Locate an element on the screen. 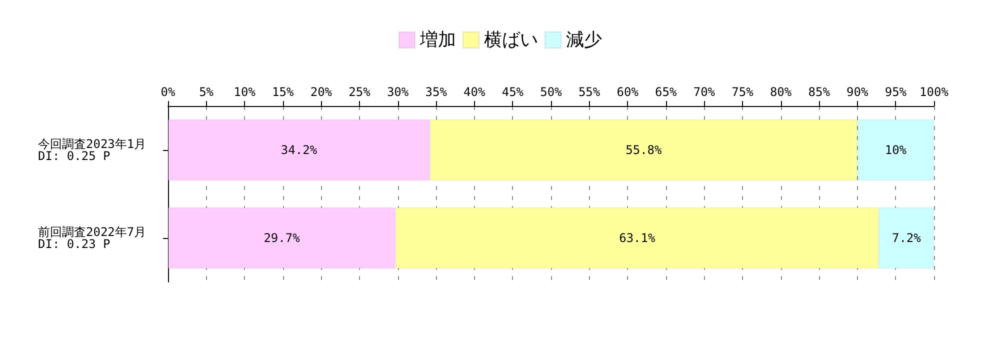  x-tick-label: 70% is located at coordinates (704, 92).